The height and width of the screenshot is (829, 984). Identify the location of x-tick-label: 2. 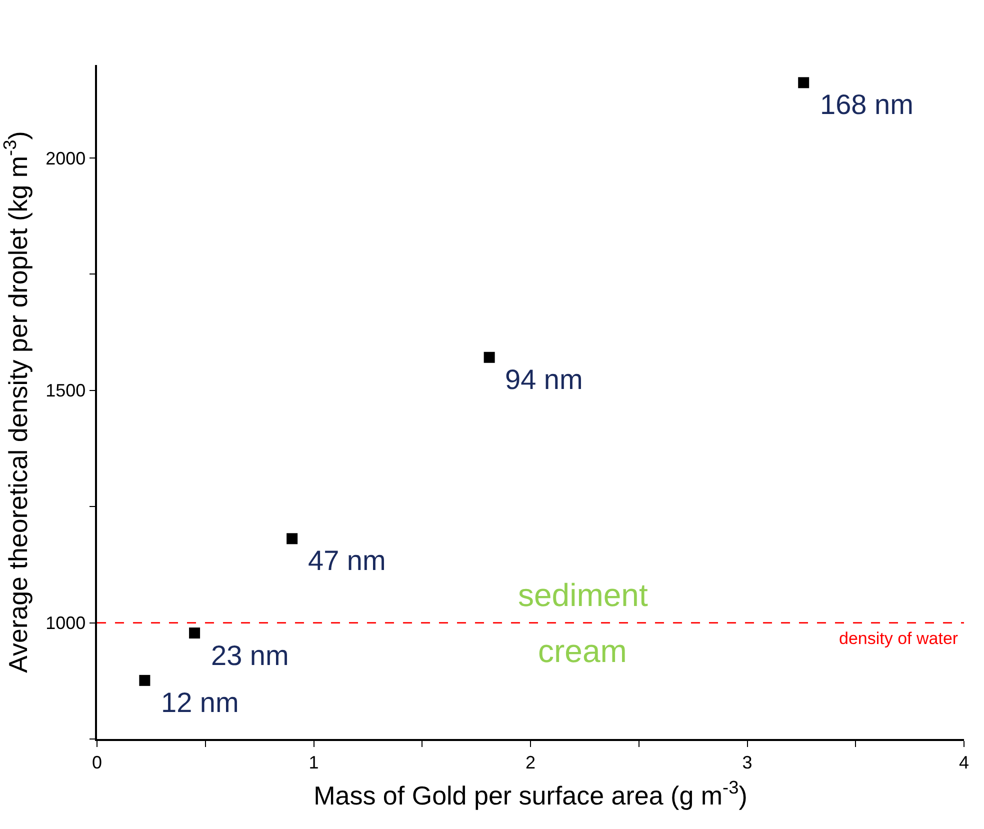
(530, 762).